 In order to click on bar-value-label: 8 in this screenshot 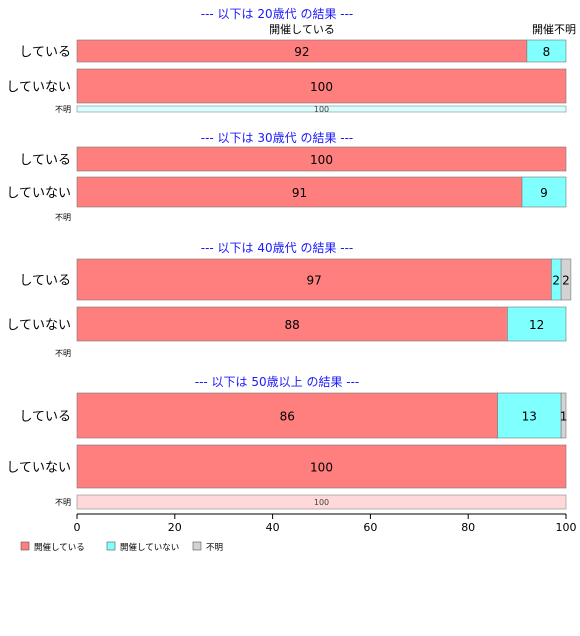, I will do `click(547, 52)`.